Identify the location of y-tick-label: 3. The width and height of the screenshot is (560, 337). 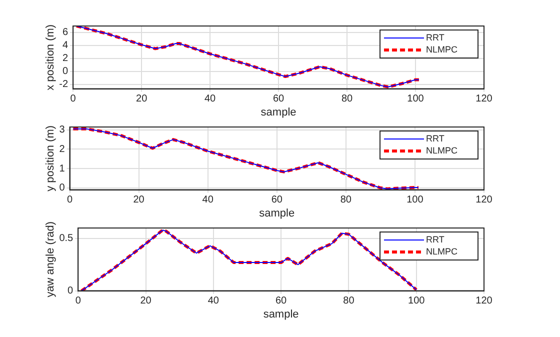
(62, 130).